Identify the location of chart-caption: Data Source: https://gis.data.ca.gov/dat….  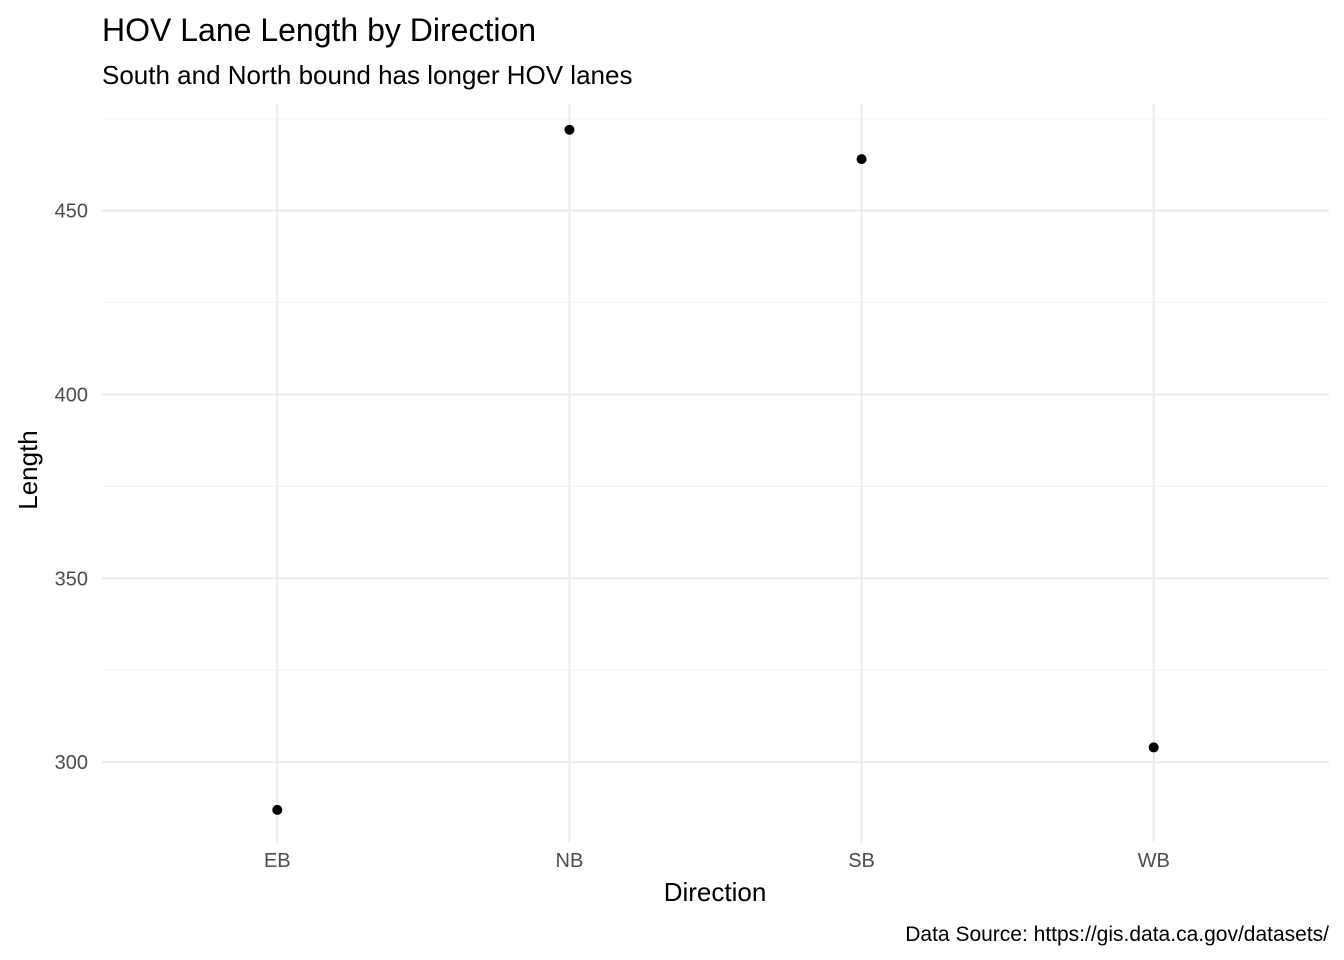
(1117, 934).